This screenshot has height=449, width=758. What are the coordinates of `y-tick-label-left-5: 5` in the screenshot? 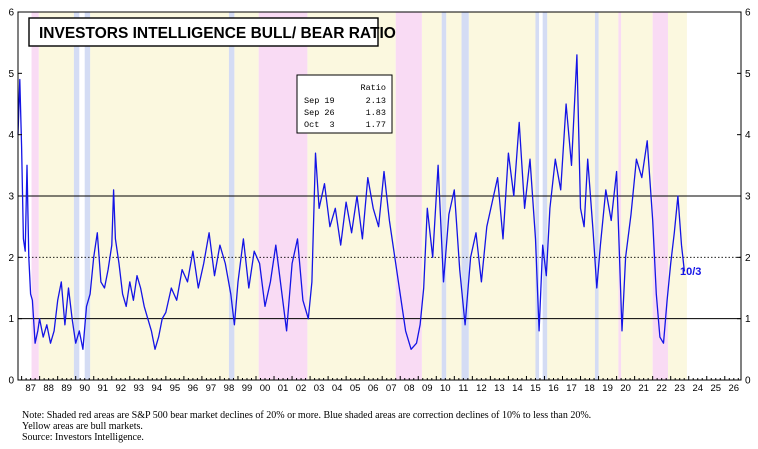 It's located at (11, 74).